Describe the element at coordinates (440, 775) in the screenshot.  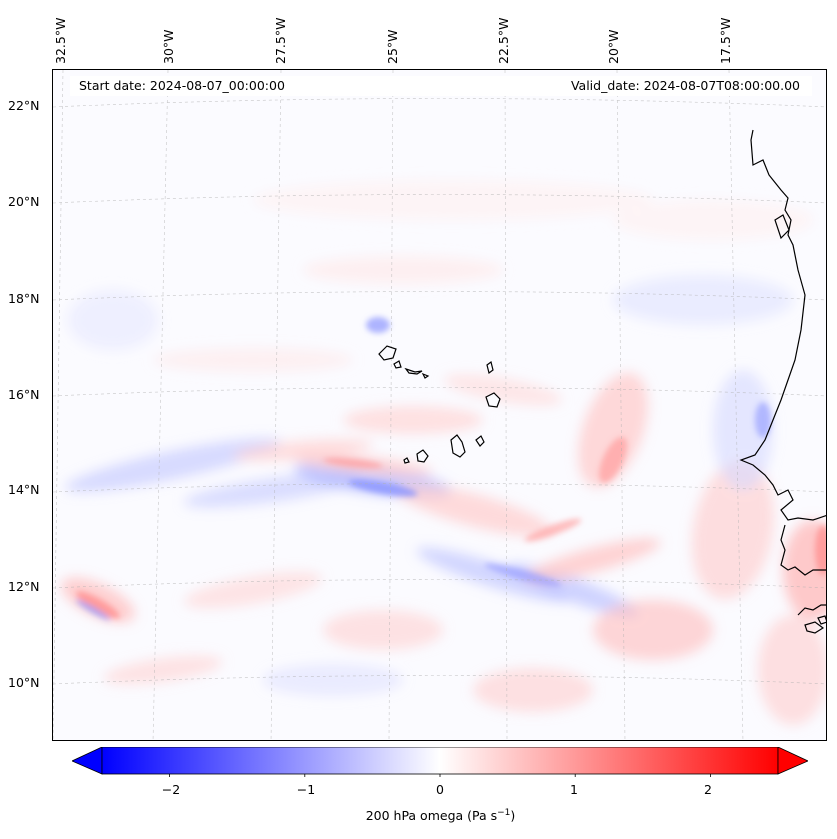
I see `colorbar-ticks` at that location.